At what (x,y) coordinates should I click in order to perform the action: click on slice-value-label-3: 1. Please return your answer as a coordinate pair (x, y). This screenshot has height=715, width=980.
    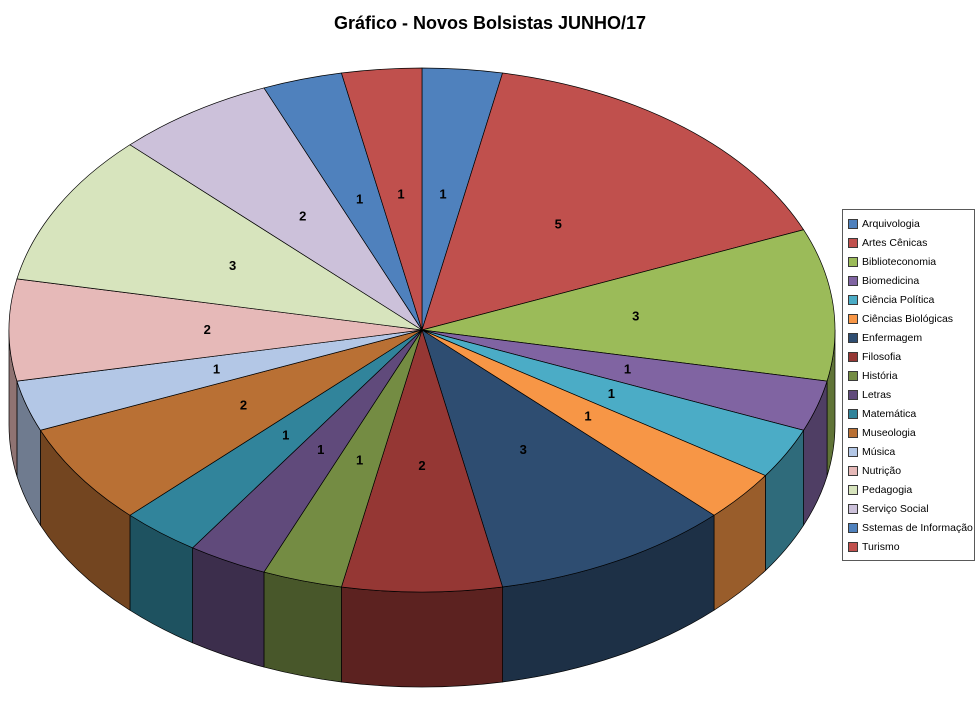
    Looking at the image, I should click on (627, 369).